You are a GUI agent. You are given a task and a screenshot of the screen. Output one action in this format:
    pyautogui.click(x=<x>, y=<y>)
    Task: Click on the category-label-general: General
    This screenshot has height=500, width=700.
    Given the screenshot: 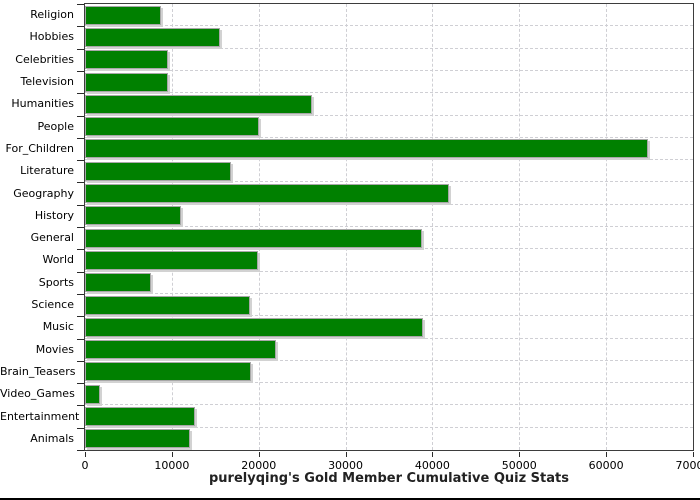 What is the action you would take?
    pyautogui.click(x=52, y=238)
    